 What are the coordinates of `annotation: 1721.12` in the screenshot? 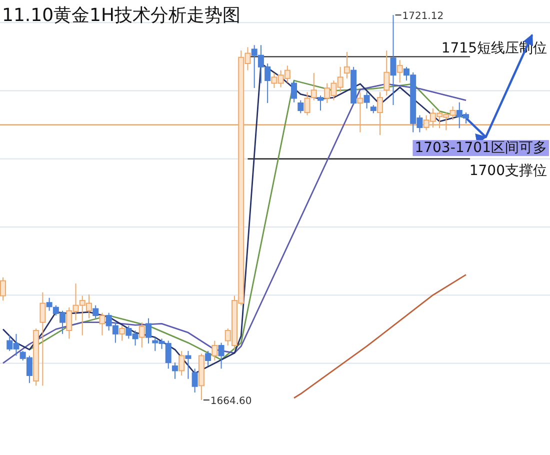 It's located at (423, 16).